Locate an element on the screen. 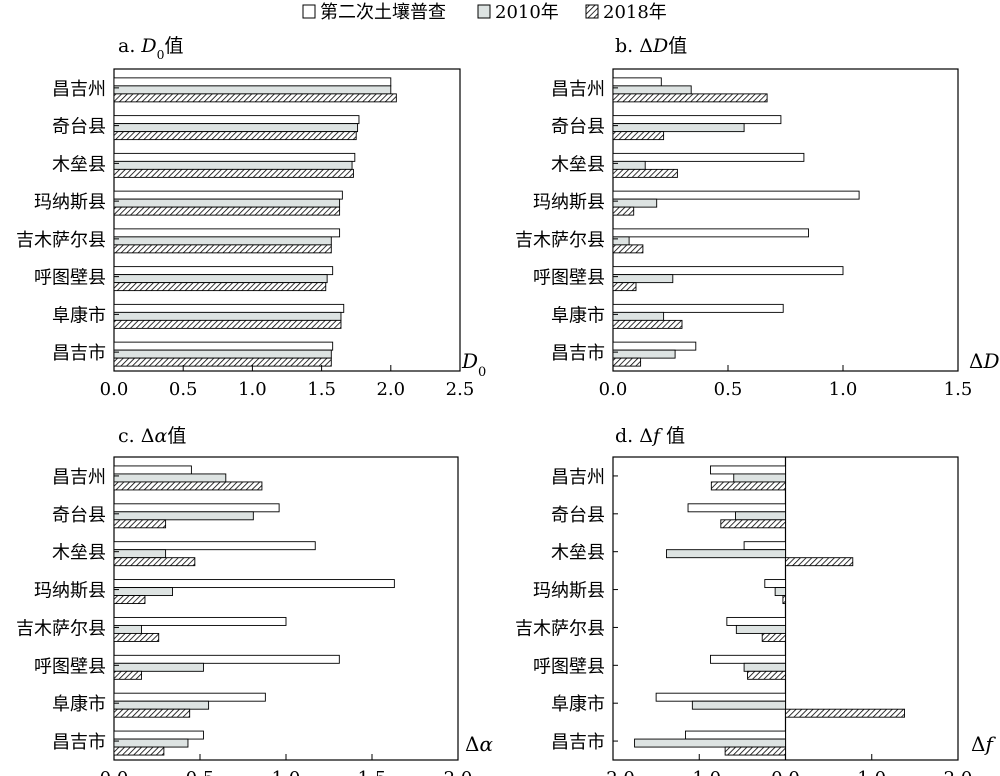 The height and width of the screenshot is (776, 1000). legend-swatch-2010 is located at coordinates (484, 11).